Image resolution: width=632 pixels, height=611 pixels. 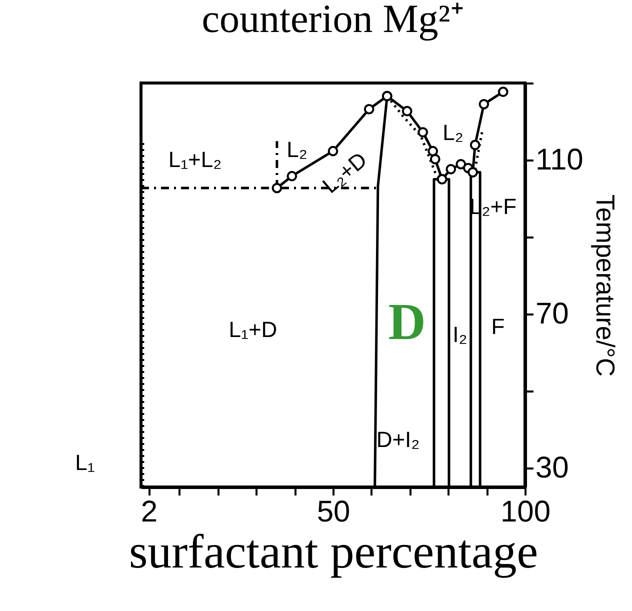 I want to click on annotation: L₁+D, so click(x=253, y=329).